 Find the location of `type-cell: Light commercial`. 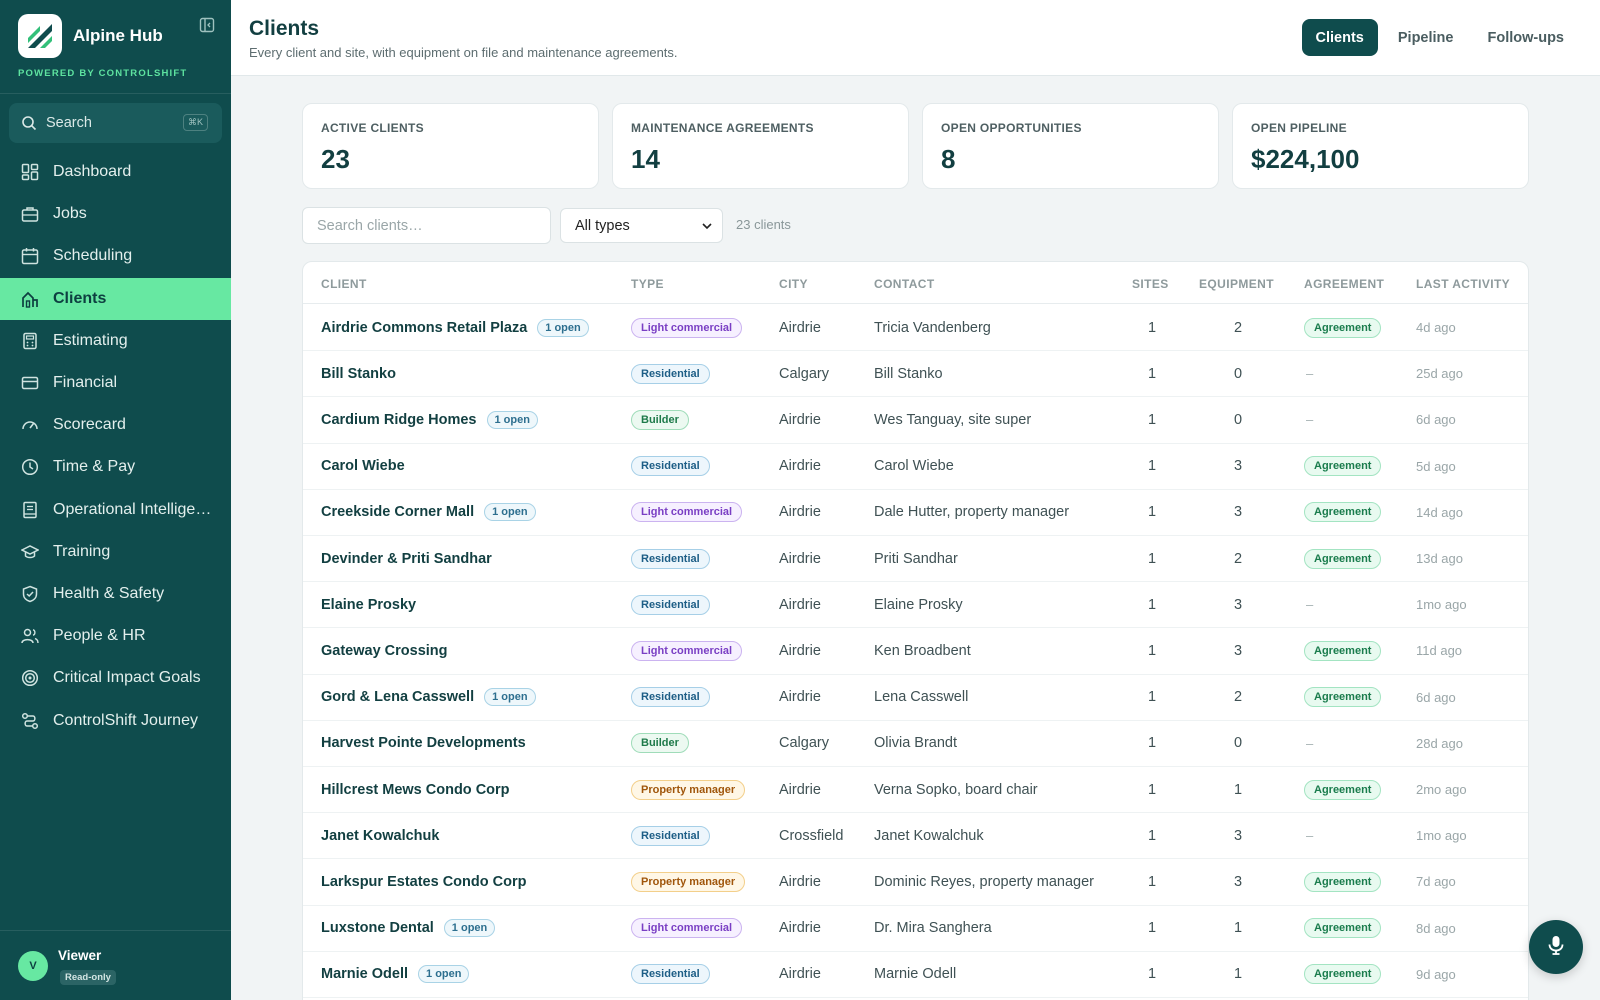

type-cell: Light commercial is located at coordinates (687, 327).